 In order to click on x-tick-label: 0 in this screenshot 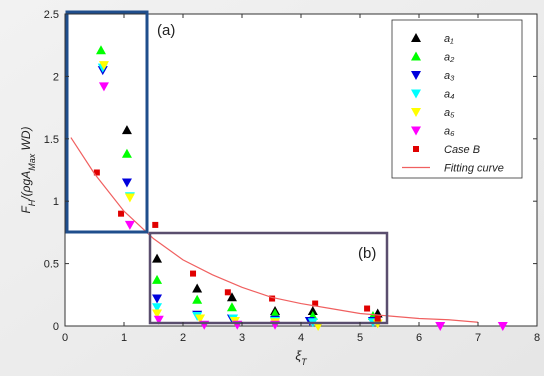, I will do `click(65, 338)`.